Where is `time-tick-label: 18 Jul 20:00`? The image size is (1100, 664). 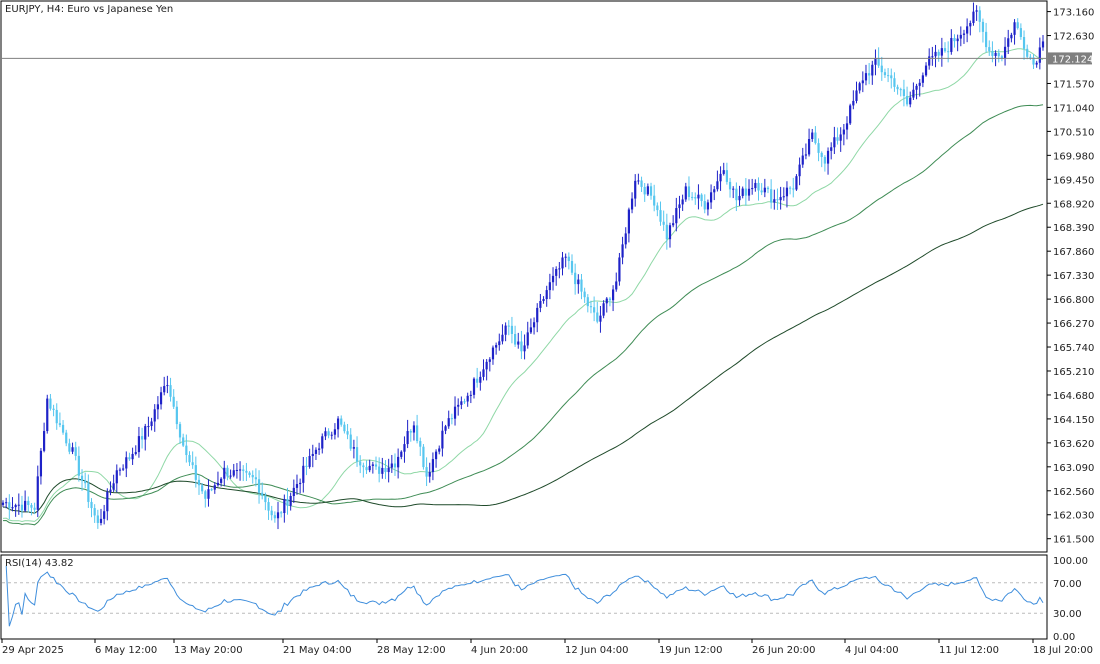
time-tick-label: 18 Jul 20:00 is located at coordinates (1063, 650).